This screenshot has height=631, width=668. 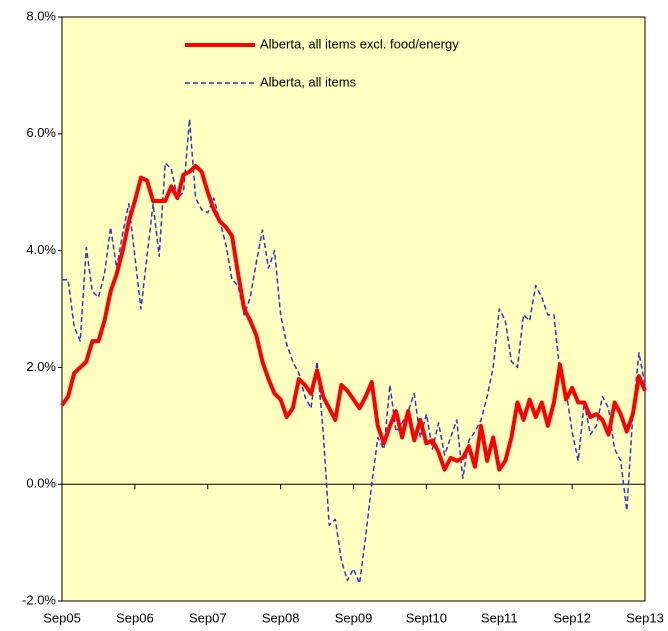 I want to click on y-tick-label: 6.0%, so click(x=41, y=132).